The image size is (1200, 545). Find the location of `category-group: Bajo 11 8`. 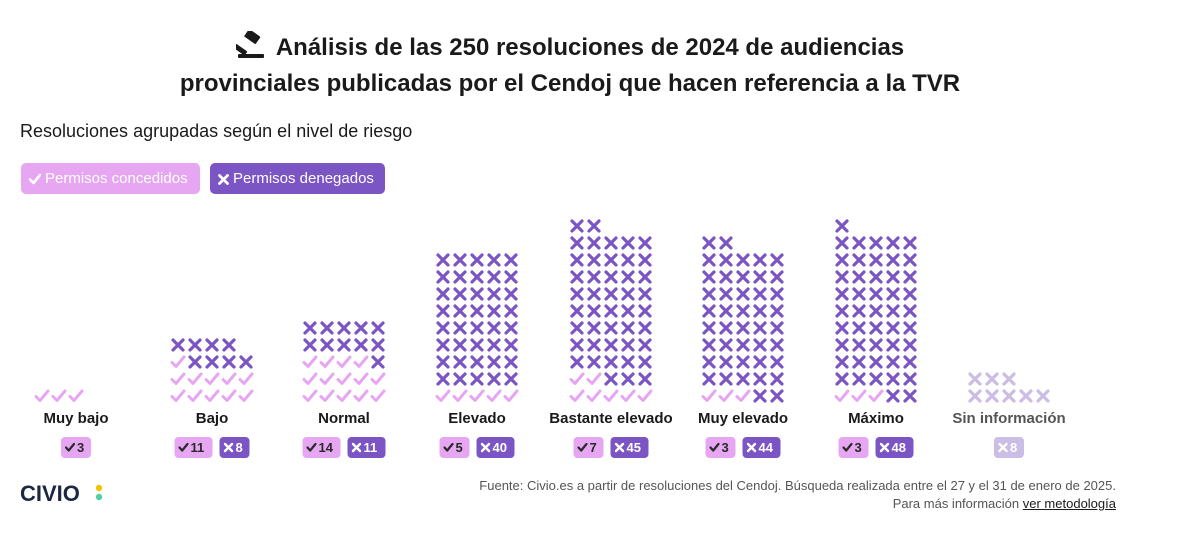

category-group: Bajo 11 8 is located at coordinates (212, 398).